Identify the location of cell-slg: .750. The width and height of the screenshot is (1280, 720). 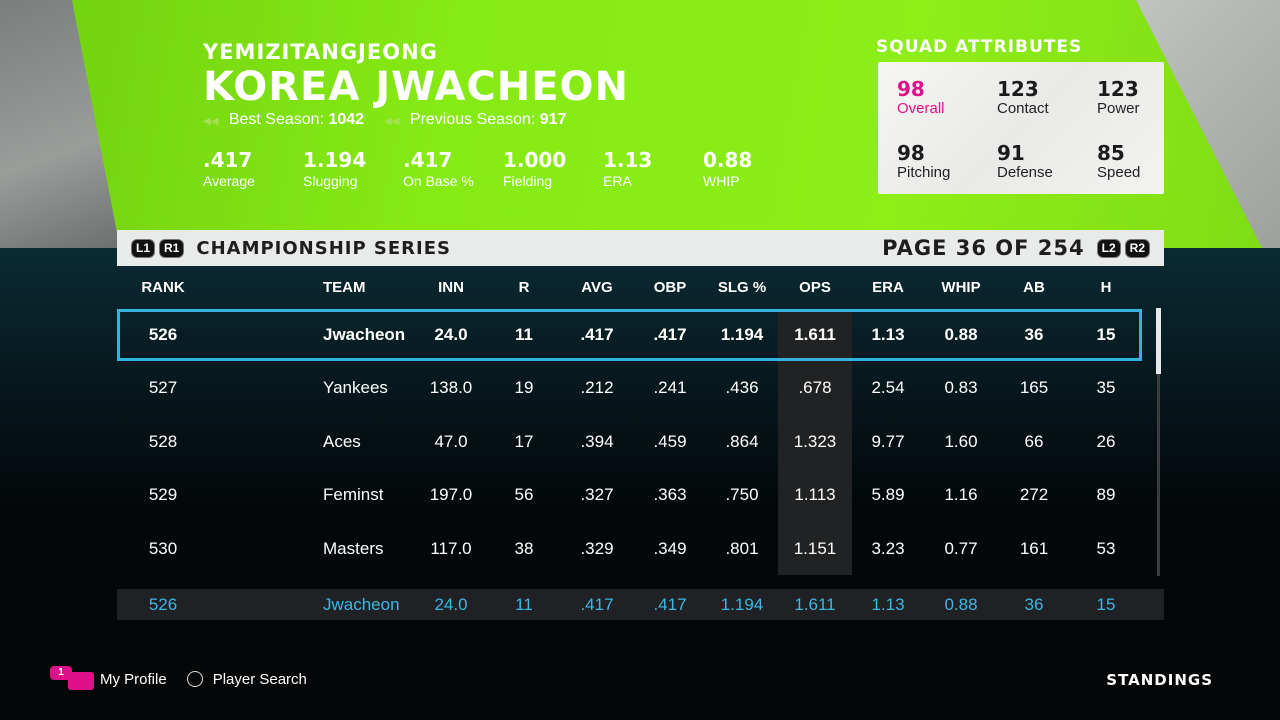
(742, 495).